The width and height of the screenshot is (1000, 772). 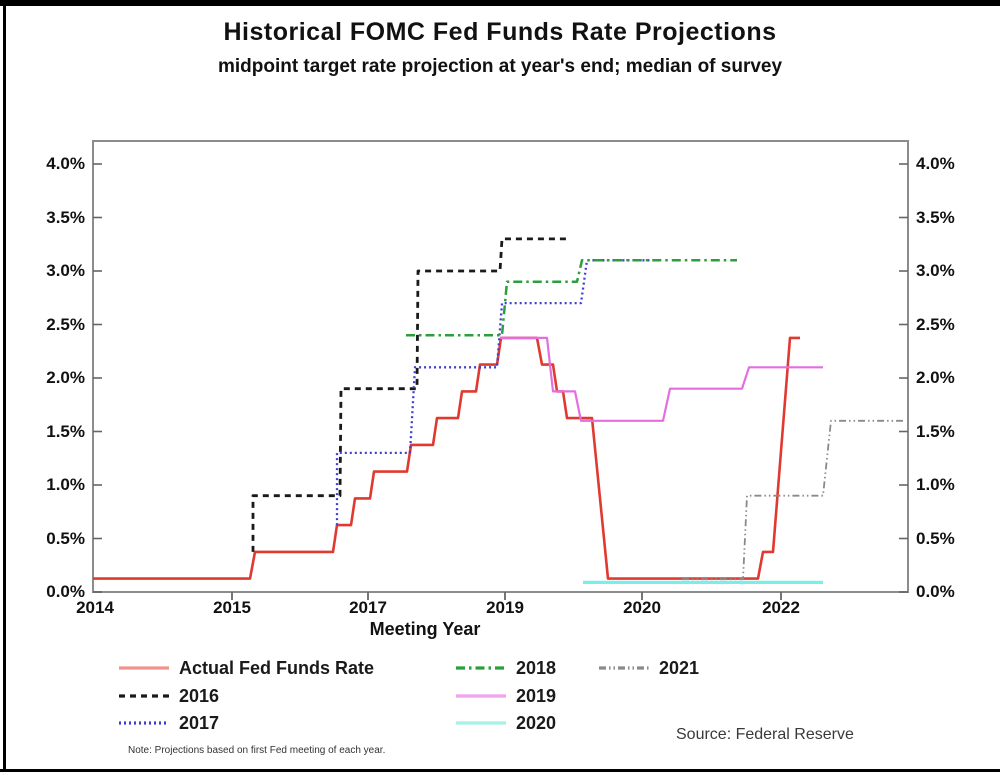 I want to click on legend-item-2020: 2020, so click(x=505, y=723).